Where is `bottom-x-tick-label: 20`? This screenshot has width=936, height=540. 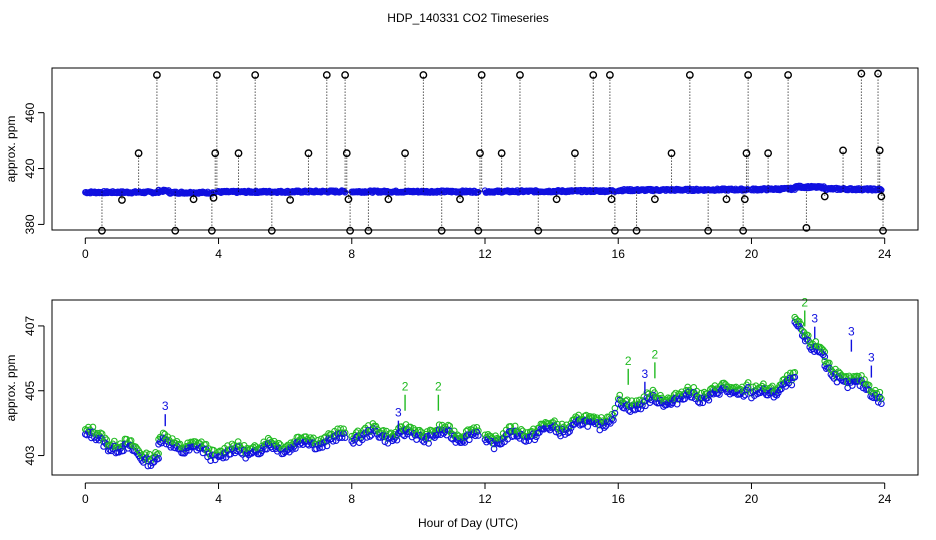 bottom-x-tick-label: 20 is located at coordinates (752, 499).